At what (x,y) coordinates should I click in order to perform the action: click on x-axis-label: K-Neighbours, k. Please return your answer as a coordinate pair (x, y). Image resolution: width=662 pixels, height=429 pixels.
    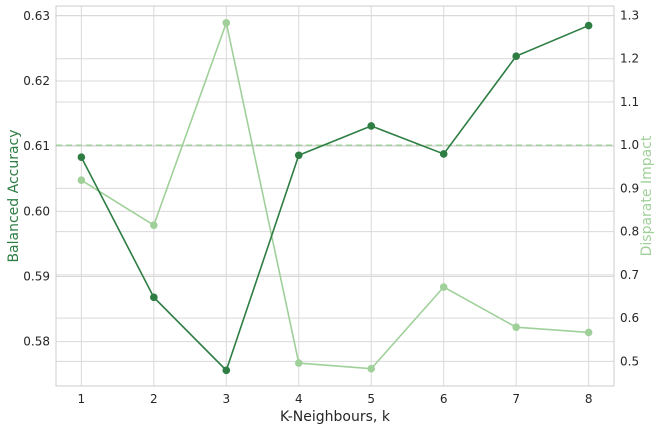
    Looking at the image, I should click on (335, 417).